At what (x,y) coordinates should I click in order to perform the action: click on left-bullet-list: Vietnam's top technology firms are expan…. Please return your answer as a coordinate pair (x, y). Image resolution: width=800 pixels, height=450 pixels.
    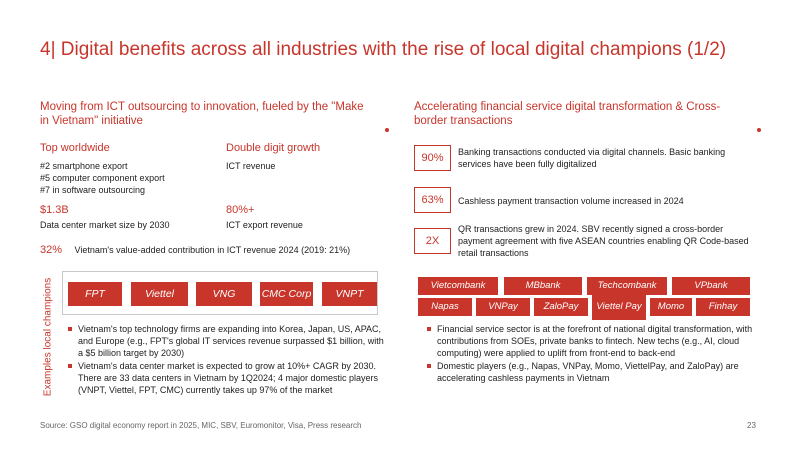
    Looking at the image, I should click on (226, 360).